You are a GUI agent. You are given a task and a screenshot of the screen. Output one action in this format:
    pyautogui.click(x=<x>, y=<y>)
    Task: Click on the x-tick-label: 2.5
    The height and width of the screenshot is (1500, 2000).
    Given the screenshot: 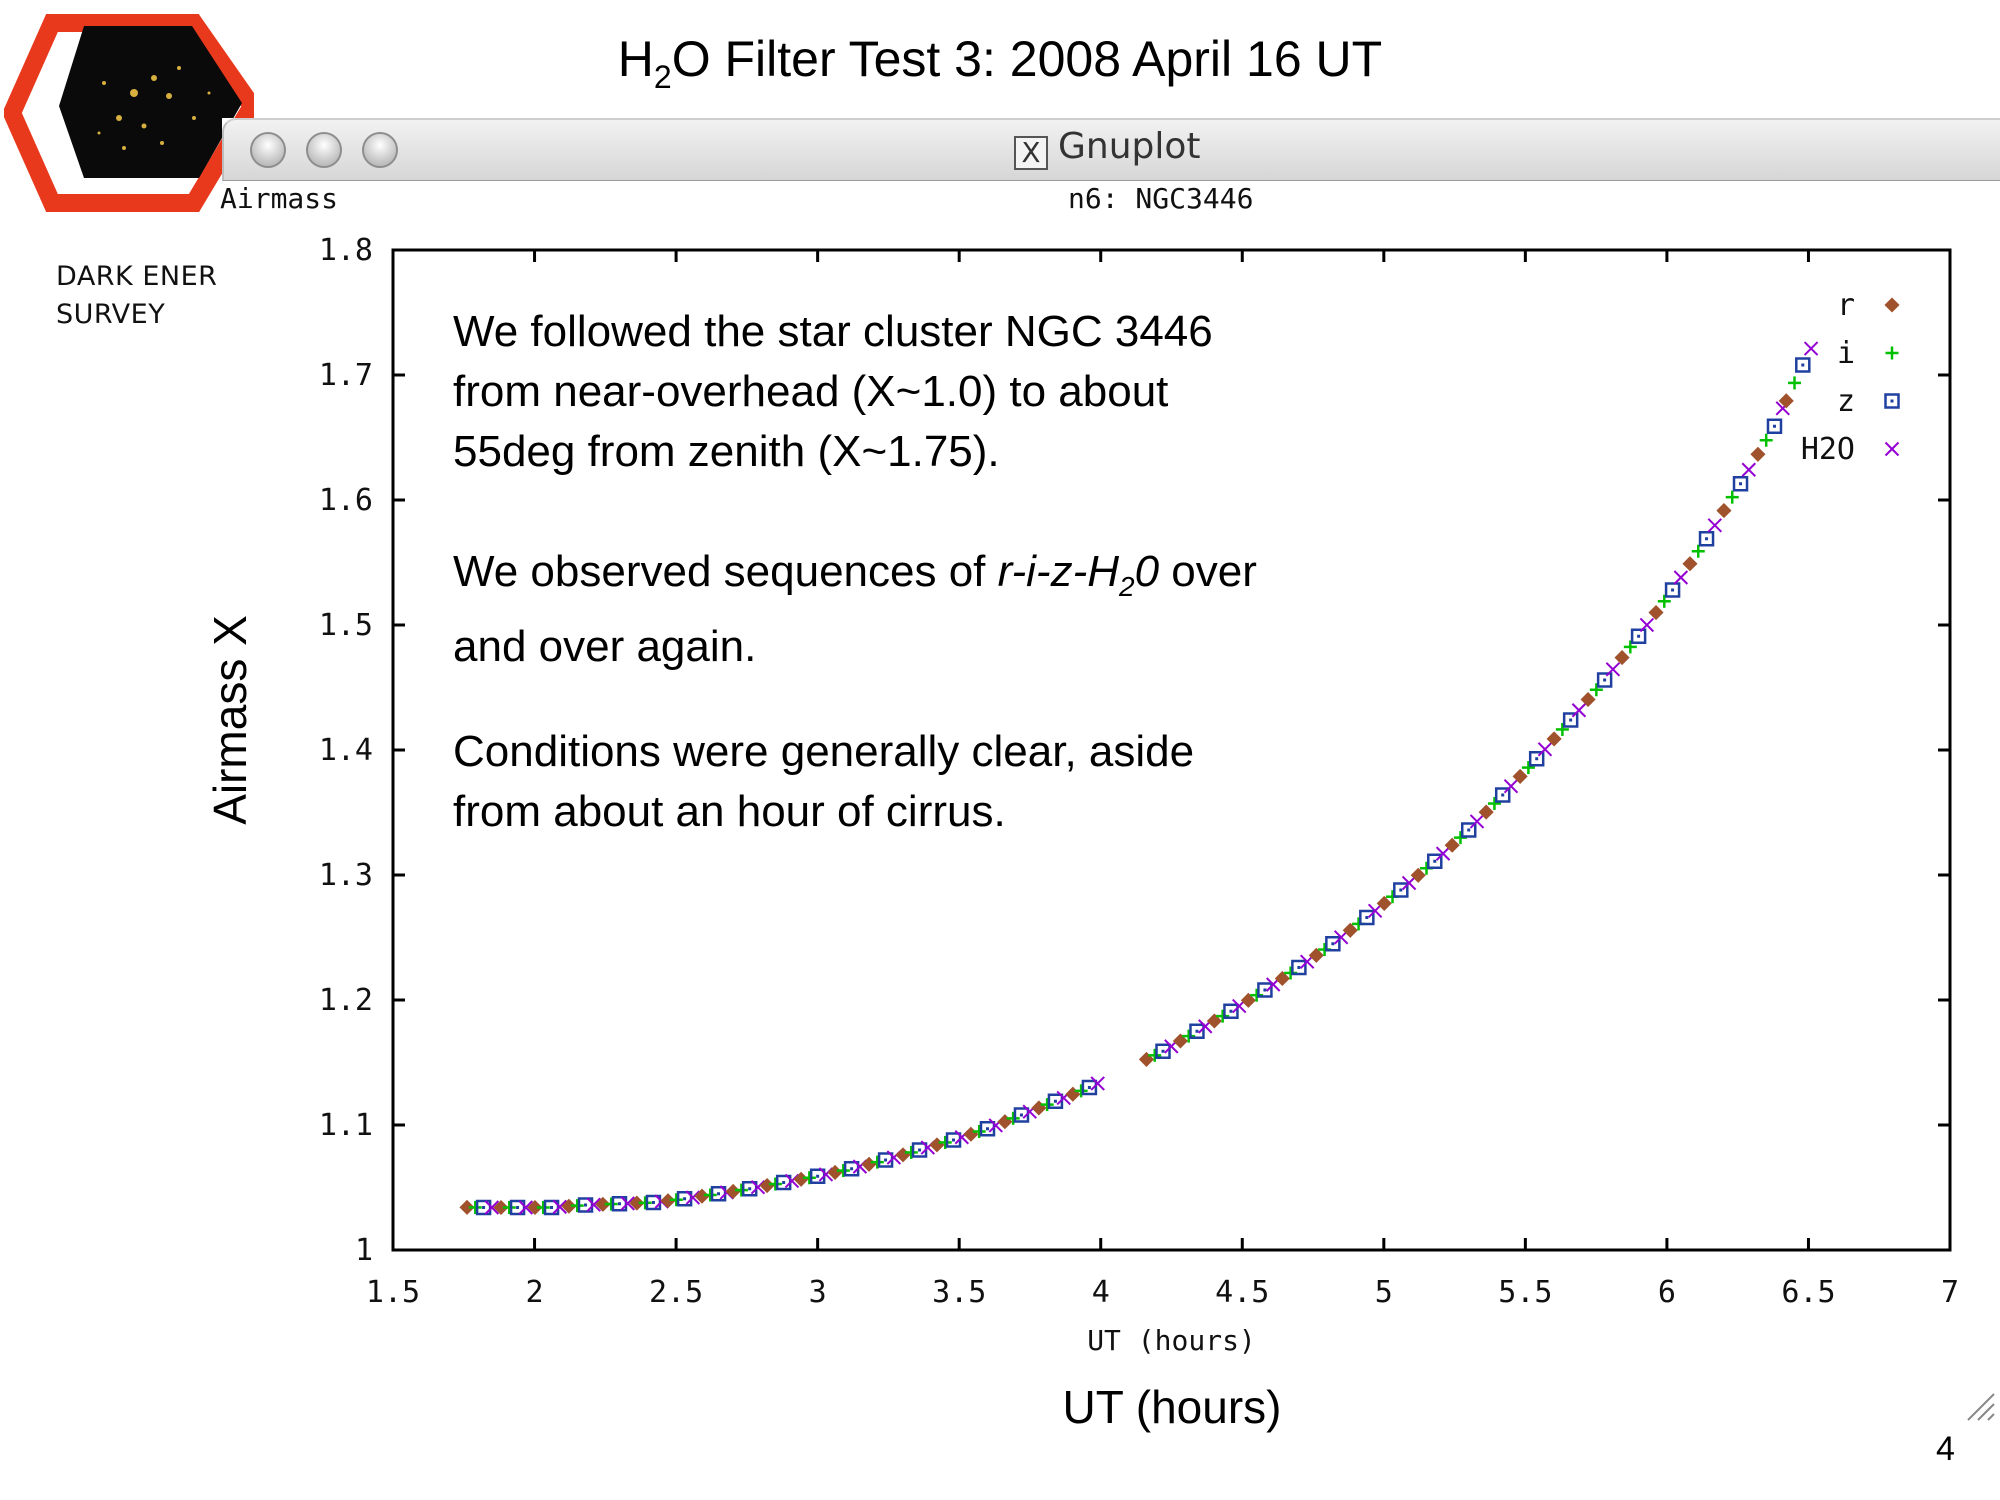 What is the action you would take?
    pyautogui.click(x=676, y=1292)
    